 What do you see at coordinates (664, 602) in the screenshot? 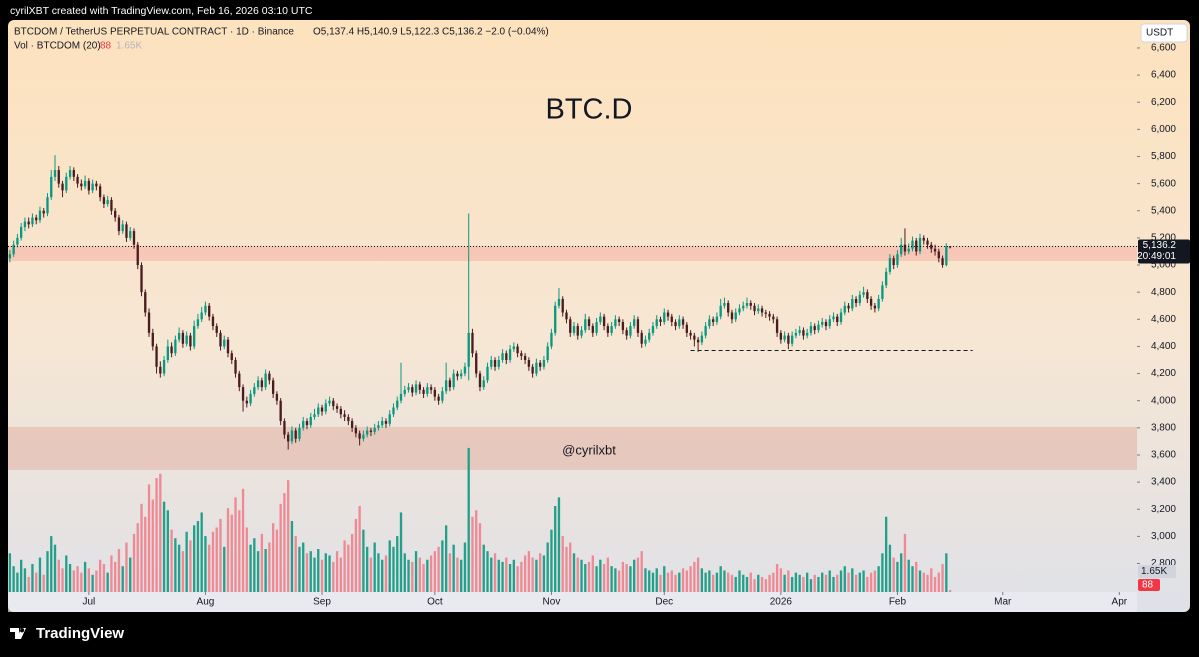
I see `x-tick-label: Dec` at bounding box center [664, 602].